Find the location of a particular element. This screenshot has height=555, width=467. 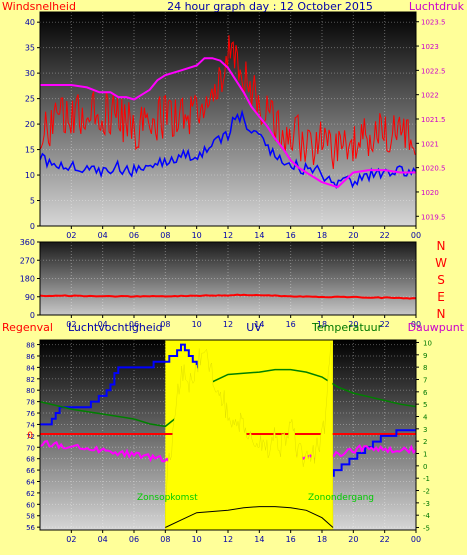

wind-xtick-label: 22 is located at coordinates (385, 235).